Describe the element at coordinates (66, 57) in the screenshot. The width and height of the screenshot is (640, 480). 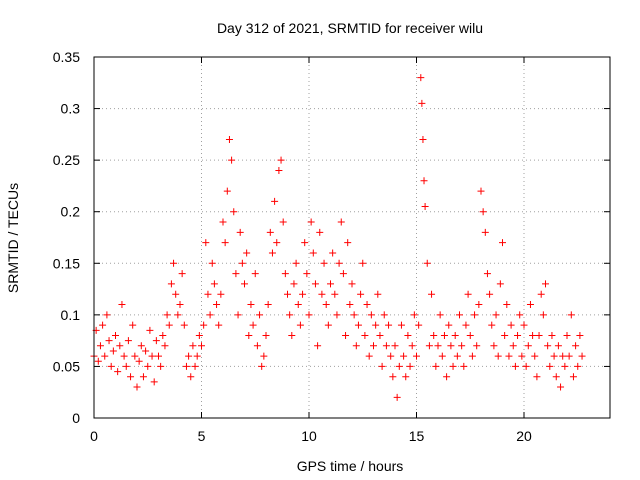
I see `y-tick-label: 0.35` at that location.